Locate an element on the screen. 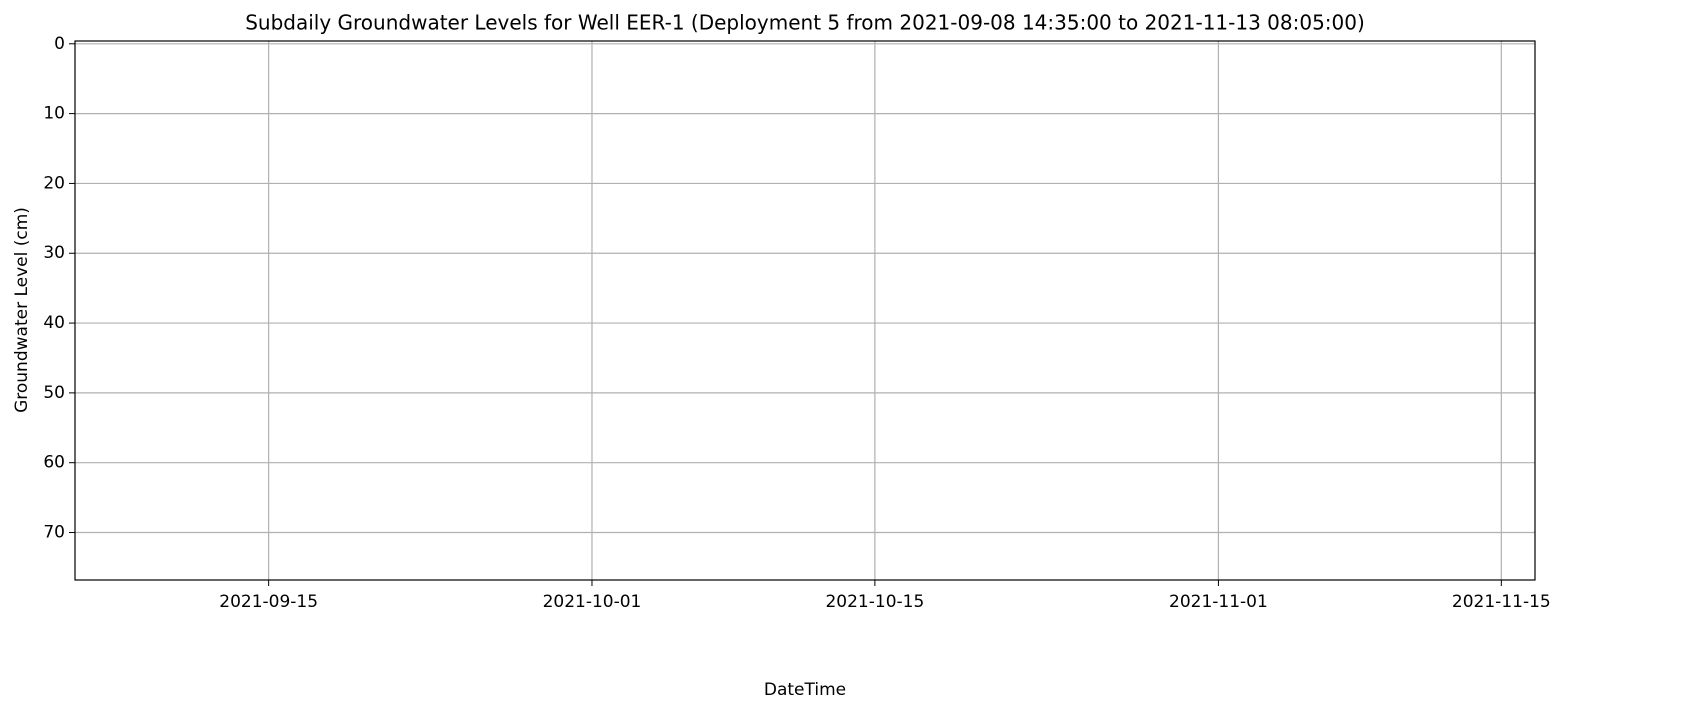 Image resolution: width=1707 pixels, height=705 pixels. y-tick-label: 40 is located at coordinates (54, 323).